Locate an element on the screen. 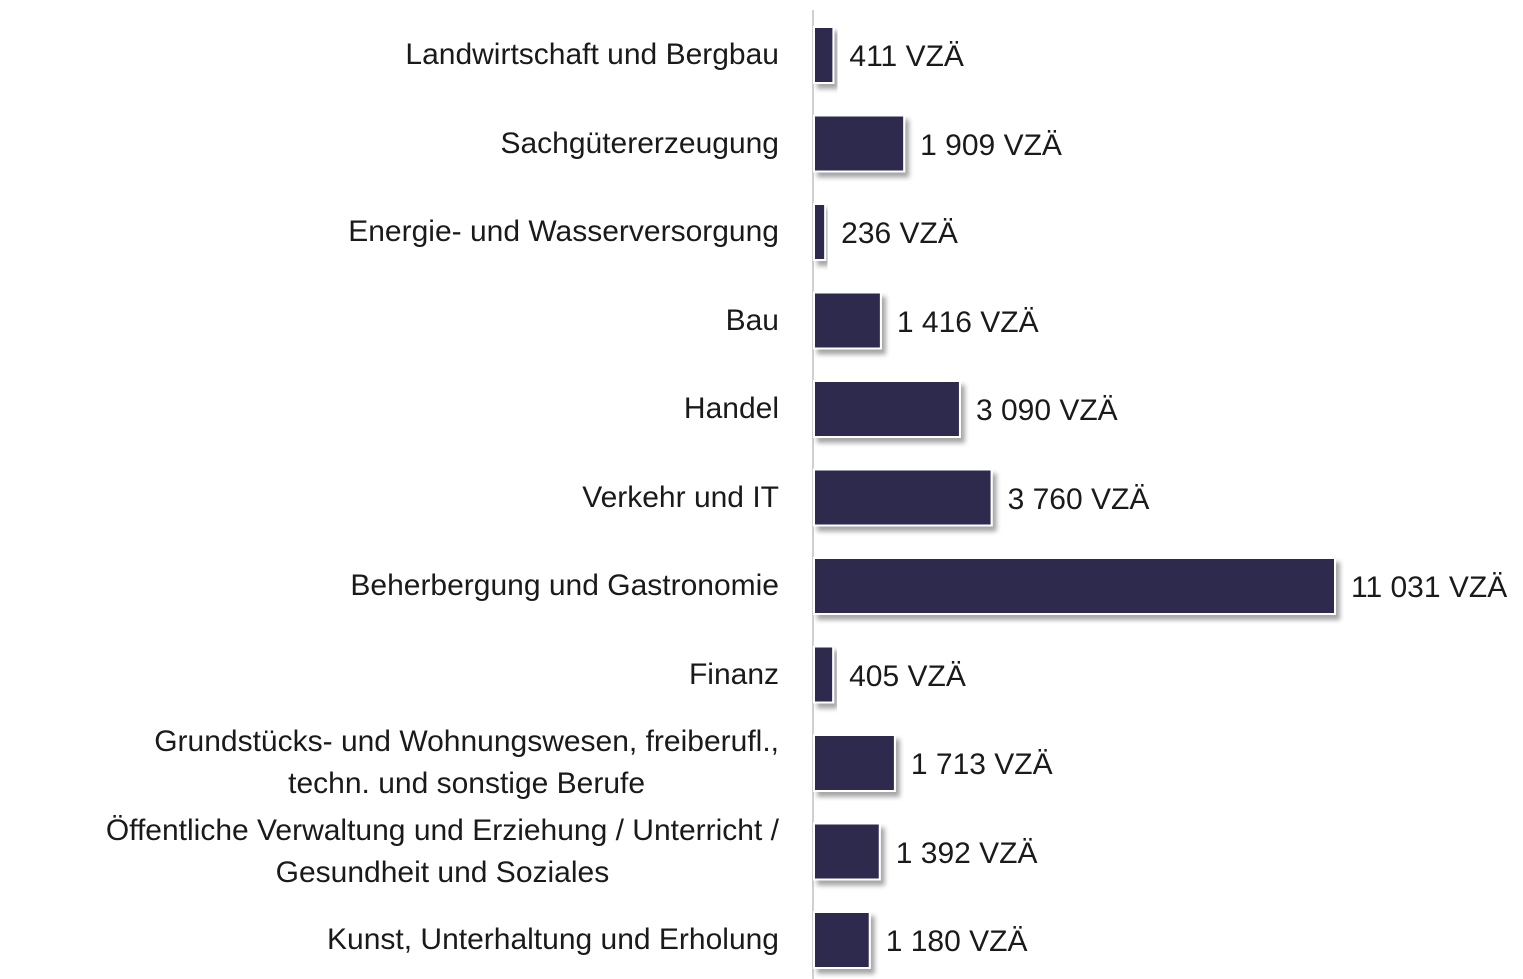  category-text: Handel is located at coordinates (731, 408).